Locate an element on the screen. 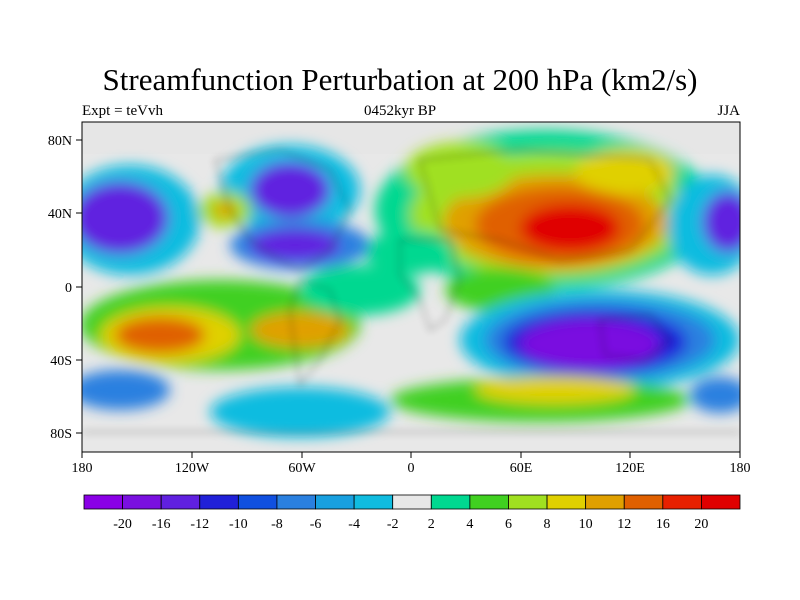 The image size is (800, 600). lon-label: 60E is located at coordinates (521, 468).